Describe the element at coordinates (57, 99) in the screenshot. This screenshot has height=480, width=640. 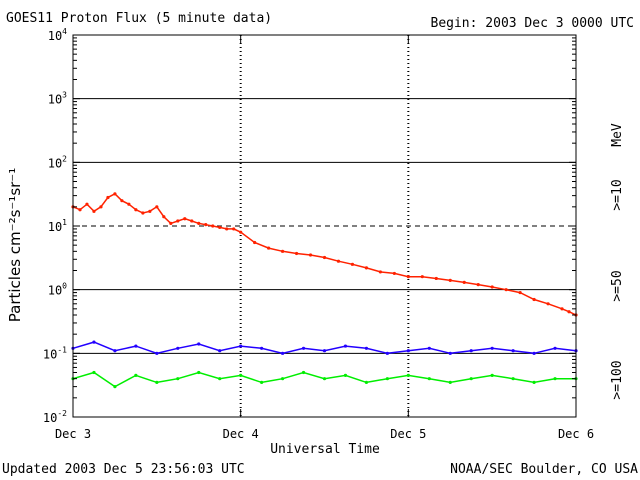
I see `y-tick-label: 10³` at that location.